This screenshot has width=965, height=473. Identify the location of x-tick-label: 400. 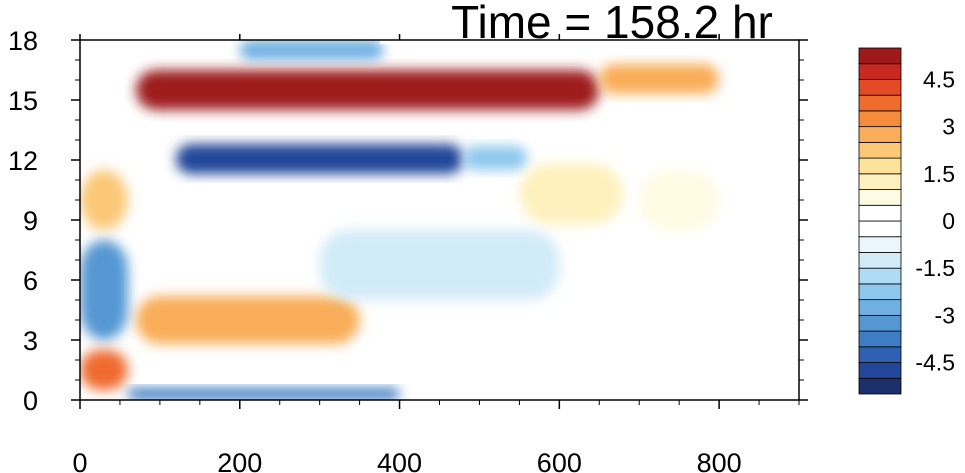
(399, 460).